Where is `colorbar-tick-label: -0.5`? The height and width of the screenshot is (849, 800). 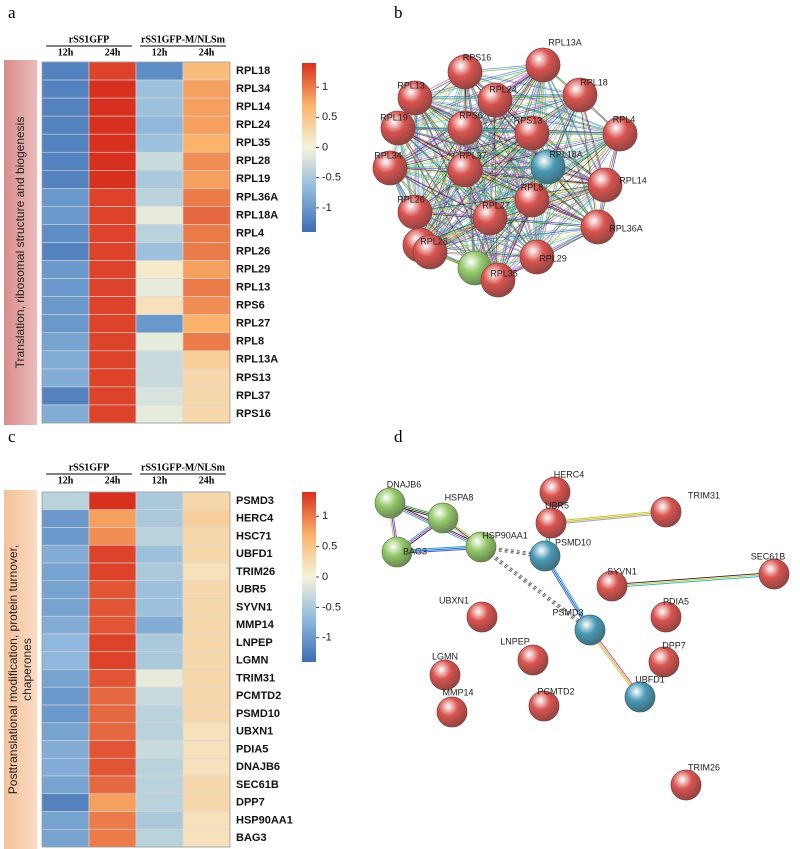 colorbar-tick-label: -0.5 is located at coordinates (331, 607).